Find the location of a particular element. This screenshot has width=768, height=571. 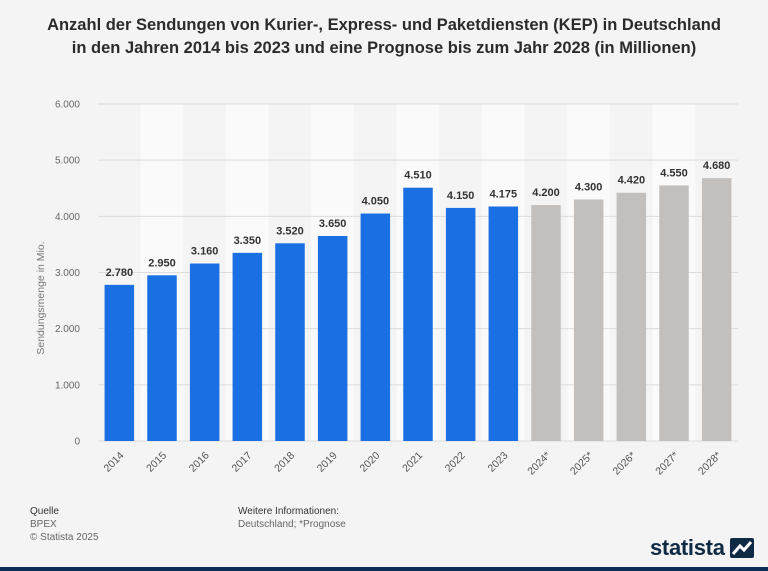

source-block: Quelle BPEX © Statista 2025 is located at coordinates (64, 524).